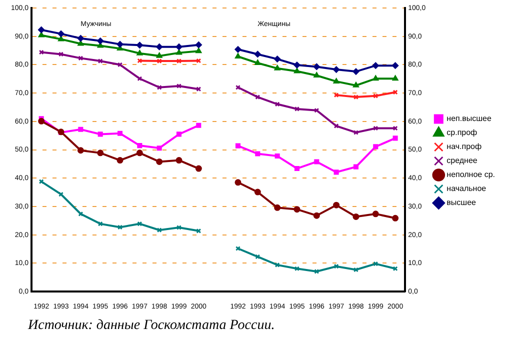  I want to click on legend-label: неполное ср., so click(471, 175).